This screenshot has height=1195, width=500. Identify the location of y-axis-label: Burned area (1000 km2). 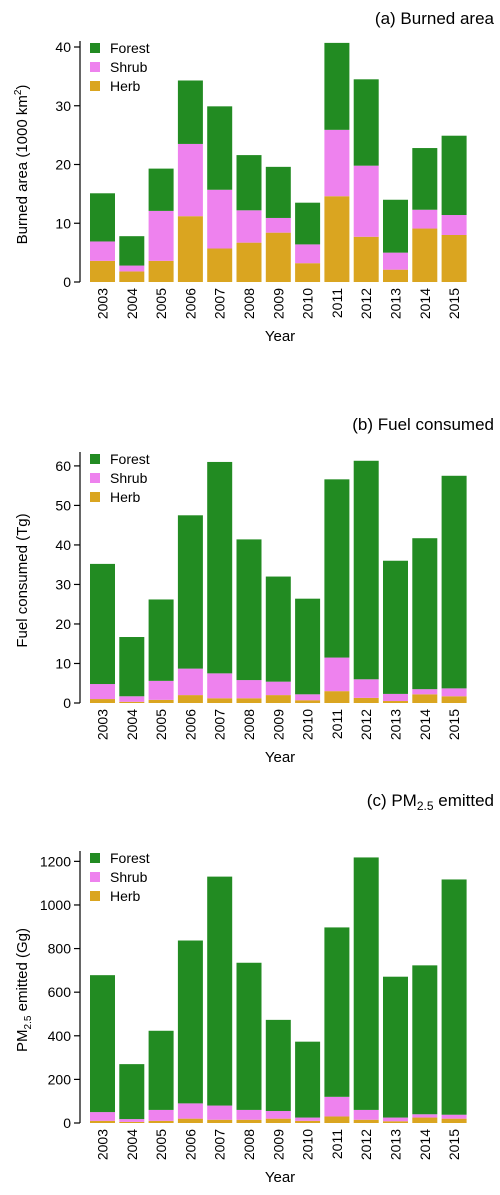
(22, 165).